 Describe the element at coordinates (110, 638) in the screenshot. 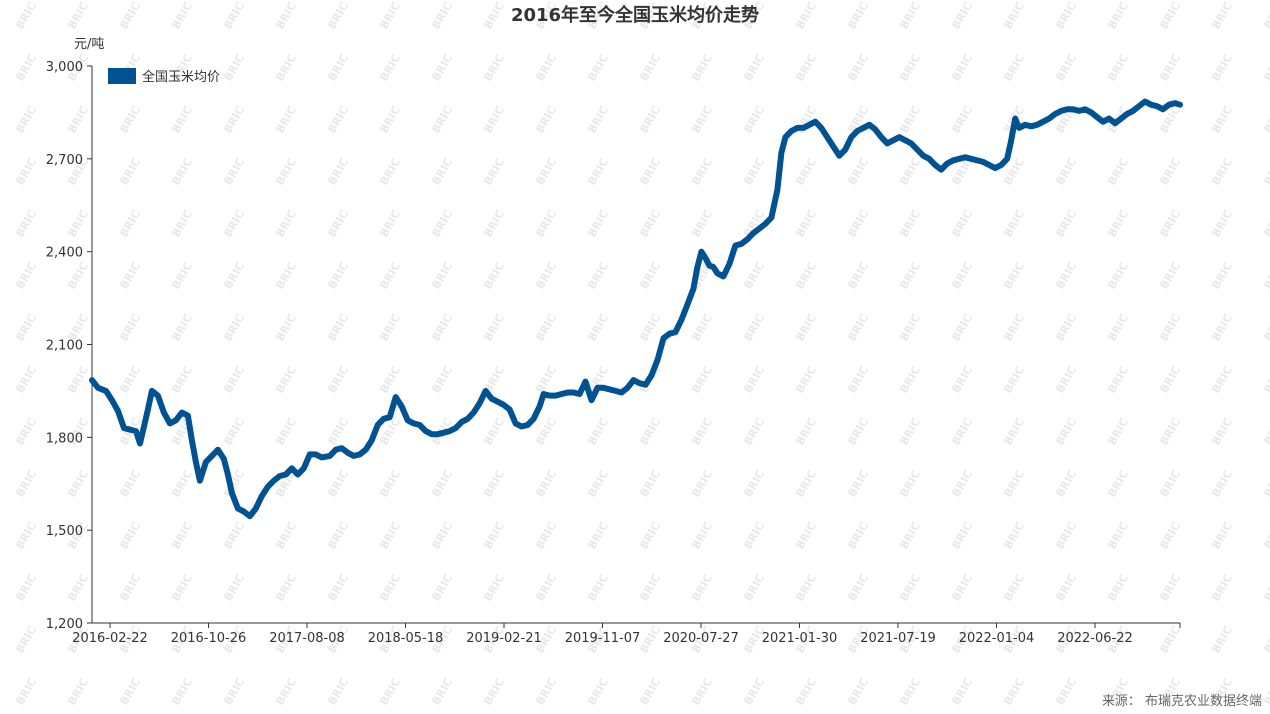

I see `x-tick-label: 2016-02-22` at that location.